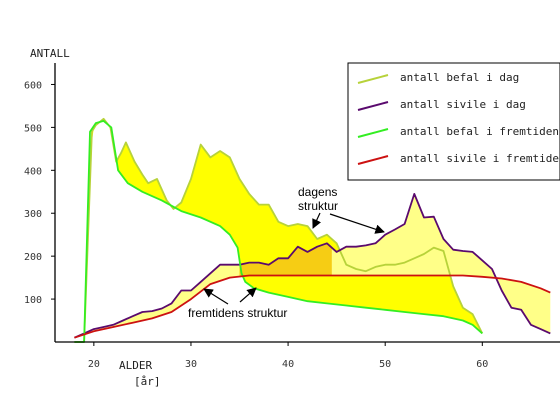  I want to click on y-tick-label: 300, so click(33, 214).